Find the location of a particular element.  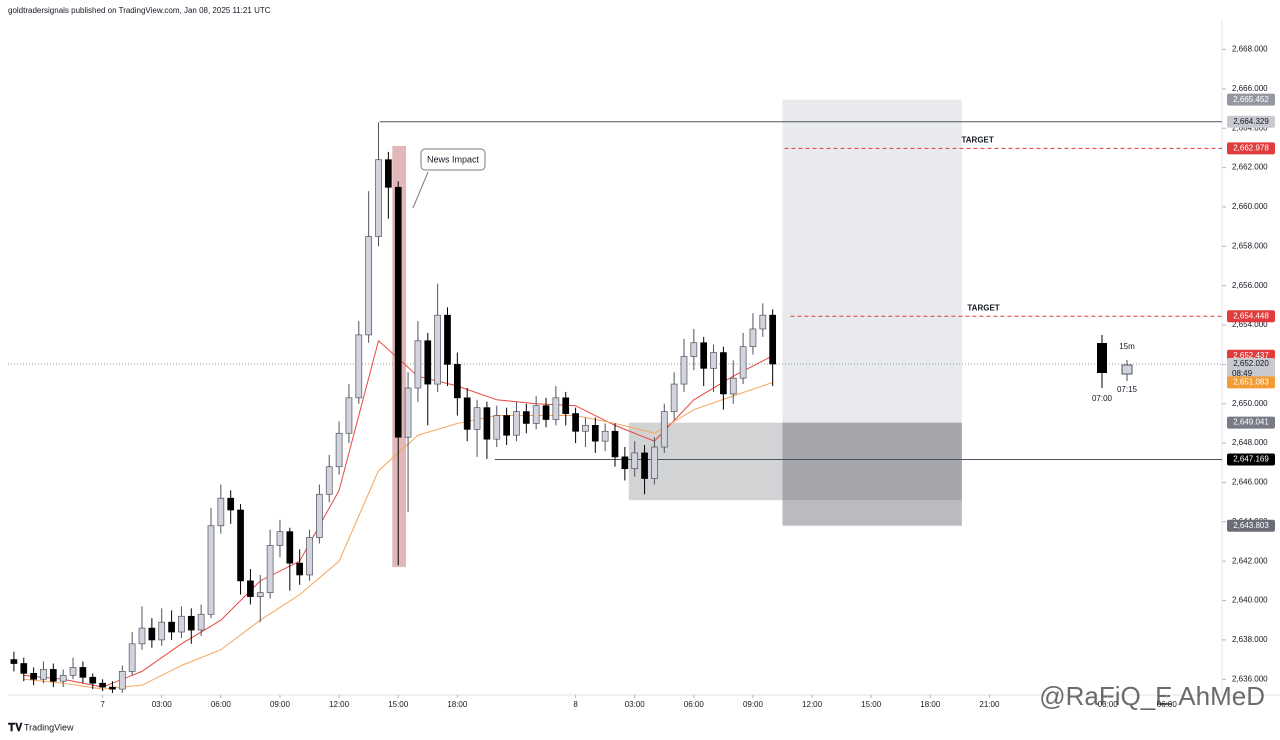

x-tick-label: 21:00 is located at coordinates (989, 704).